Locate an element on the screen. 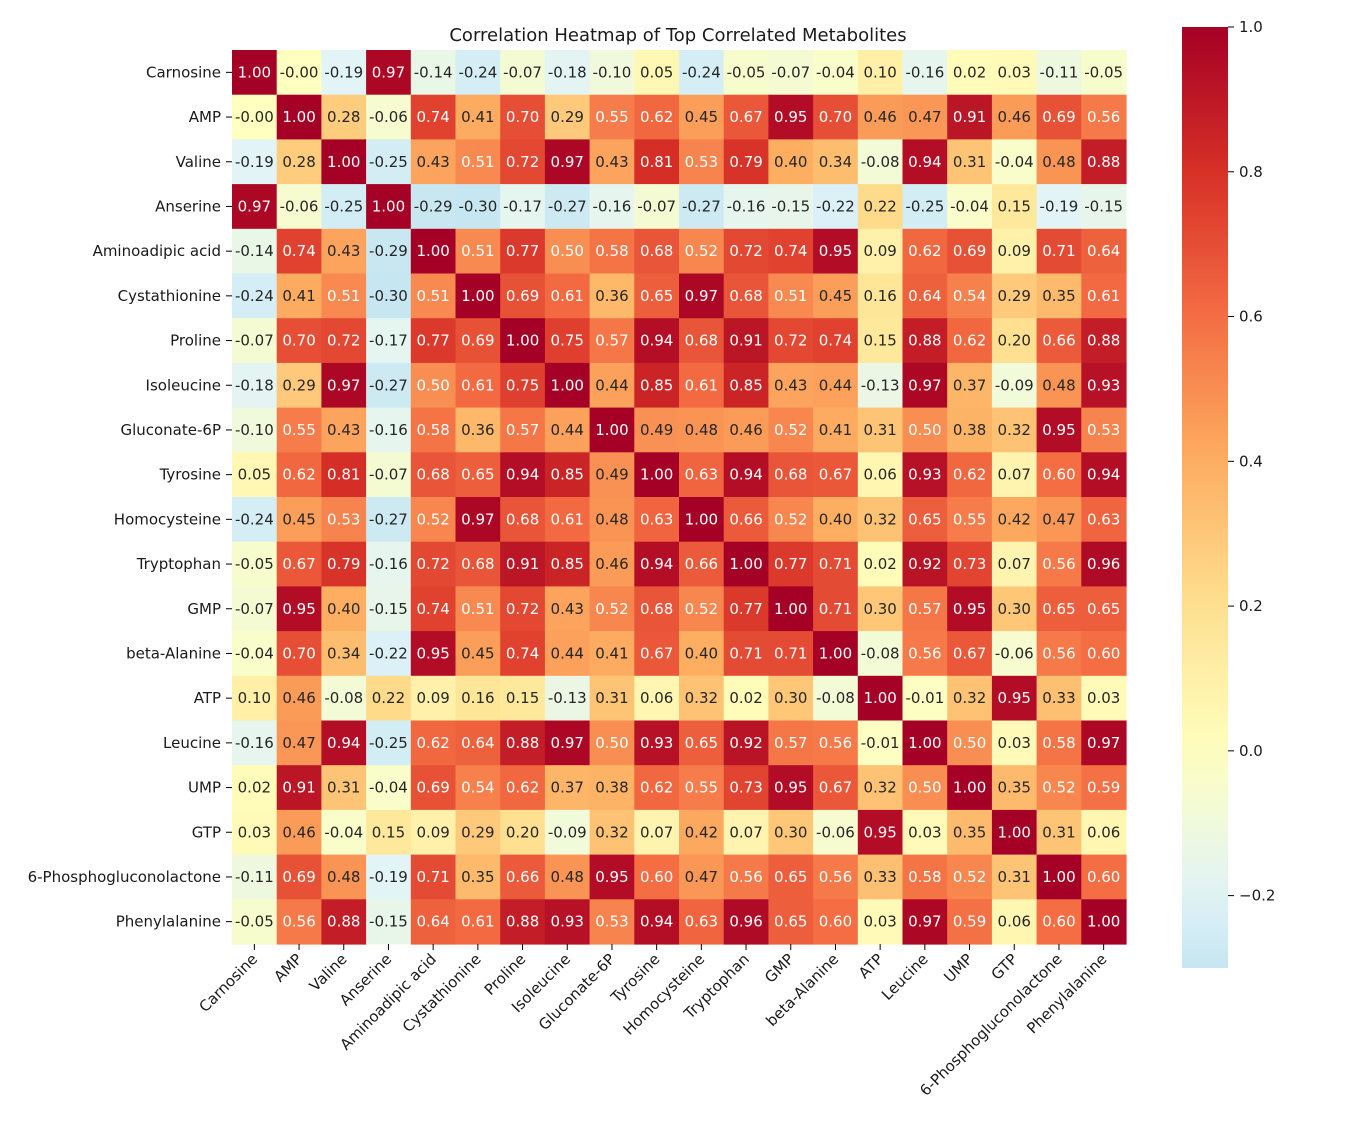  cell-value-label: 0.46 is located at coordinates (745, 430).